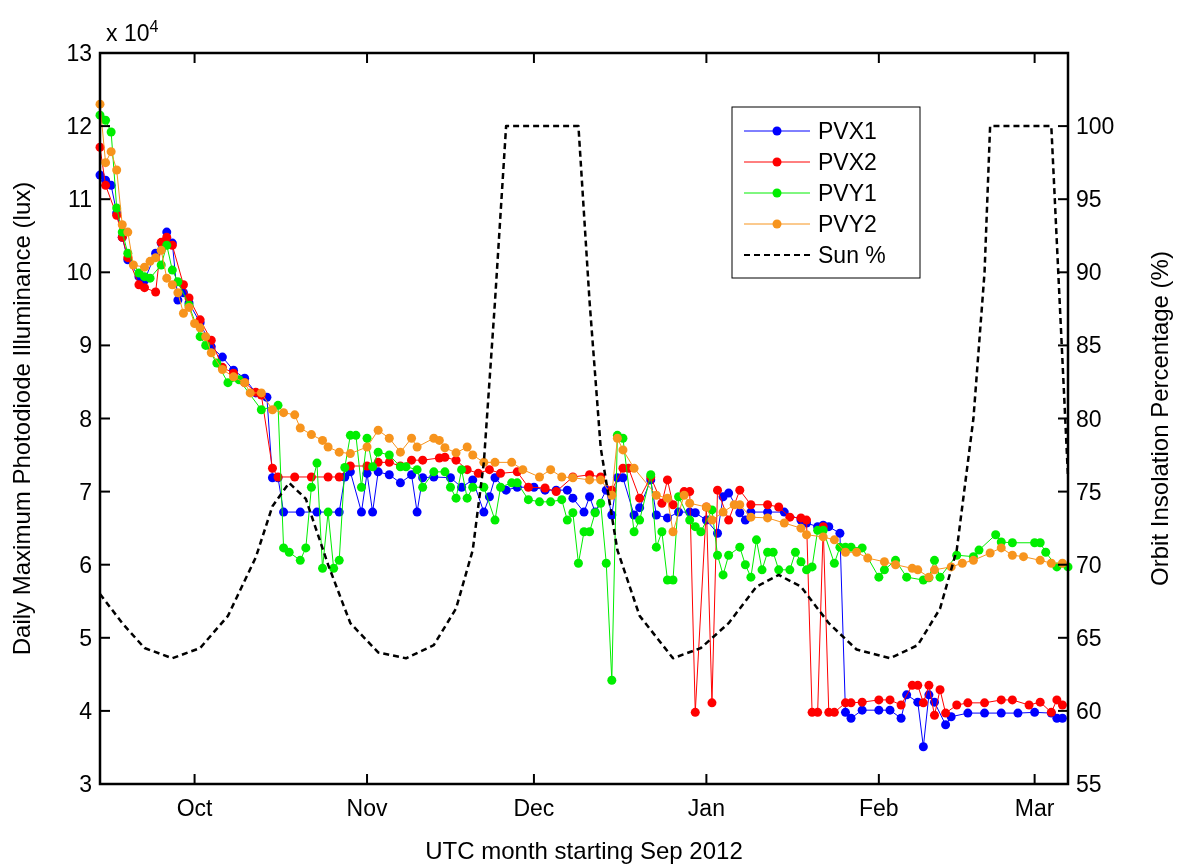 The width and height of the screenshot is (1185, 867). Describe the element at coordinates (195, 808) in the screenshot. I see `x-tick-label: Oct` at that location.